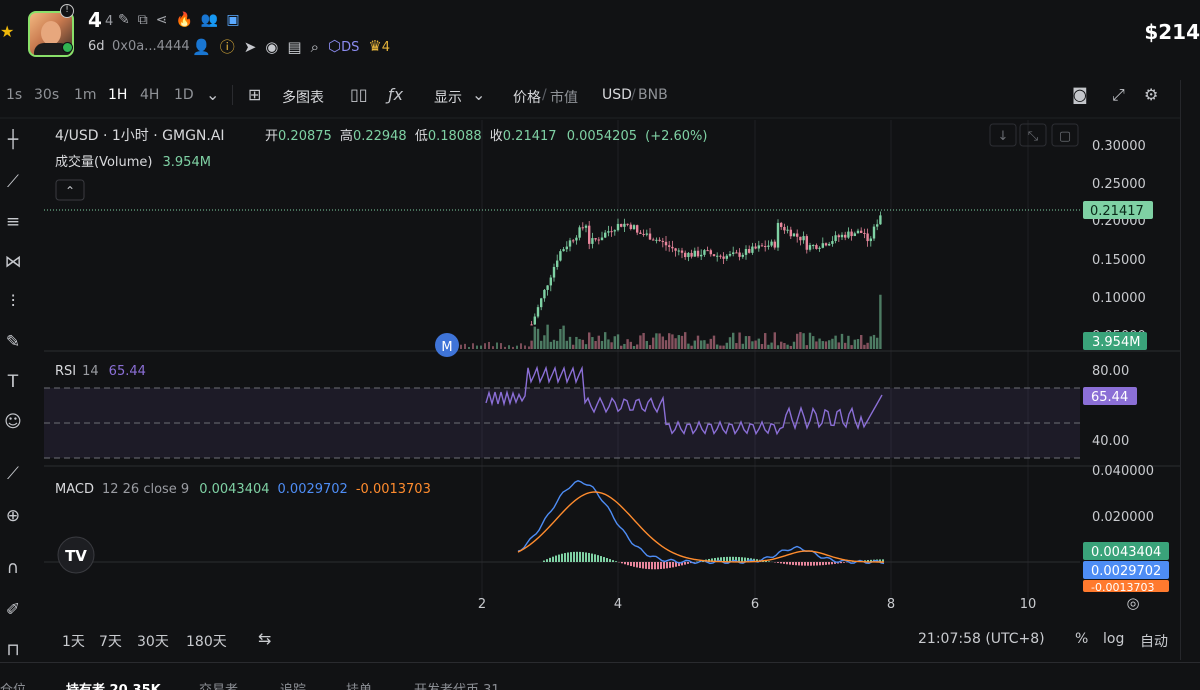 This screenshot has width=1200, height=690. What do you see at coordinates (13, 422) in the screenshot?
I see `emoji-icon: ☺` at bounding box center [13, 422].